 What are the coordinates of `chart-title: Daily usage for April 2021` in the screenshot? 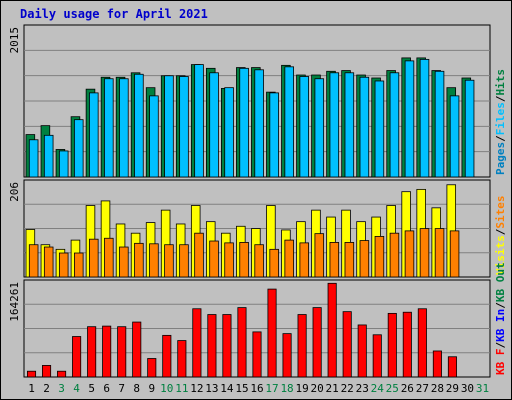 It's located at (114, 14).